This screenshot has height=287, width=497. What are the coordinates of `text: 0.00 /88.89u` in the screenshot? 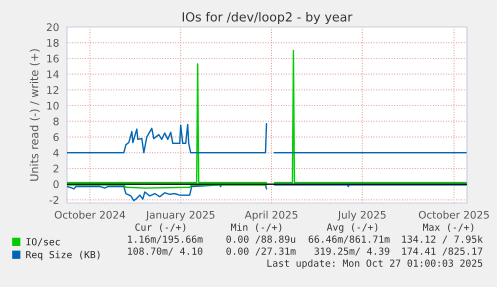 It's located at (261, 239).